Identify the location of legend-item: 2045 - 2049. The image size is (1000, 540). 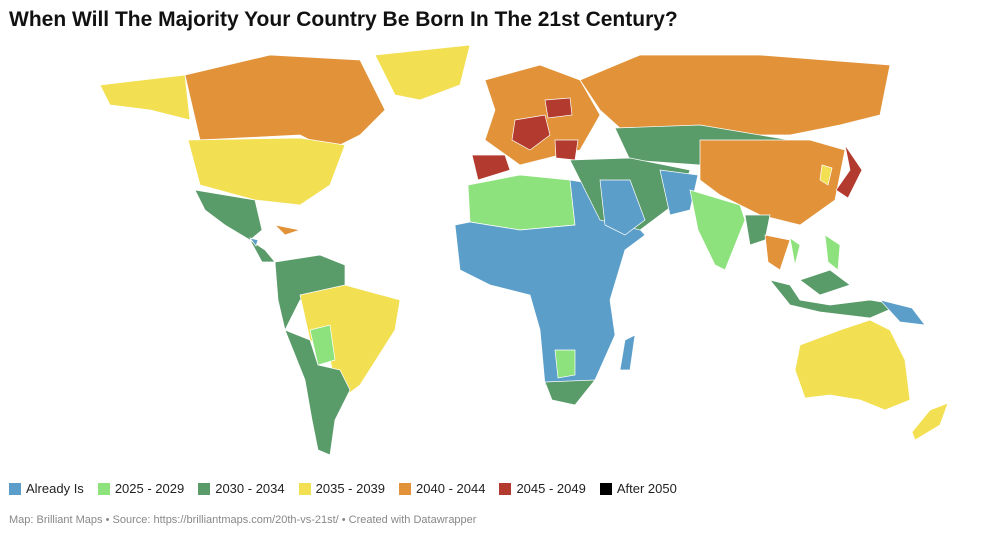
(542, 488).